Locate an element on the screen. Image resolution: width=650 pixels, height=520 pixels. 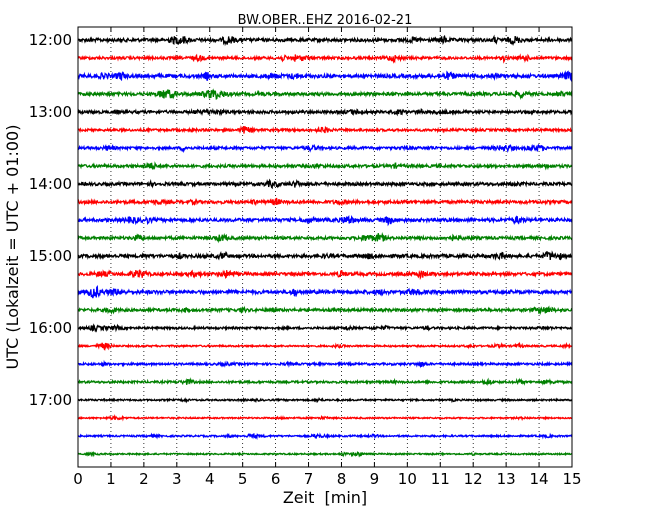
y-tick-label: 16:00 is located at coordinates (50, 328).